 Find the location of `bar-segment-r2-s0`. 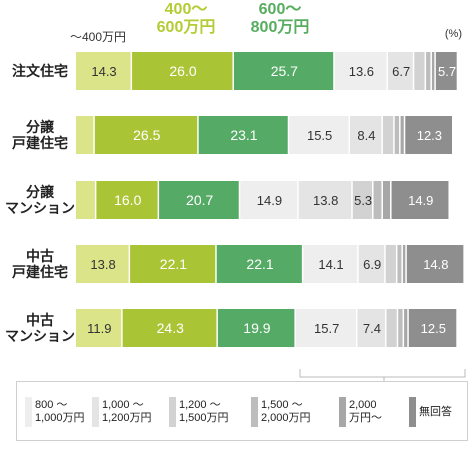

bar-segment-r2-s0 is located at coordinates (85, 200).